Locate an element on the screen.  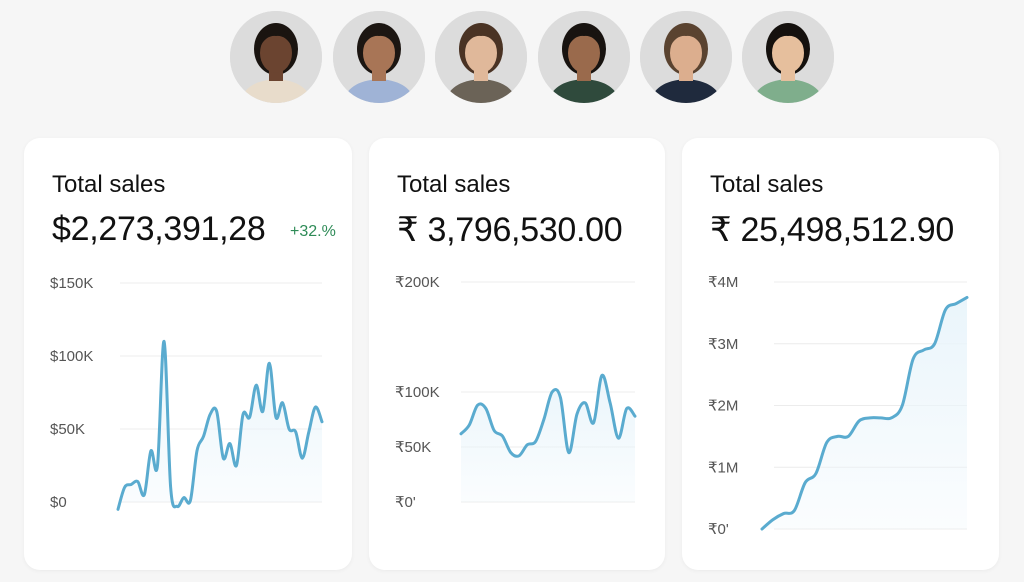
y-tick-label: ₹4M is located at coordinates (723, 282).